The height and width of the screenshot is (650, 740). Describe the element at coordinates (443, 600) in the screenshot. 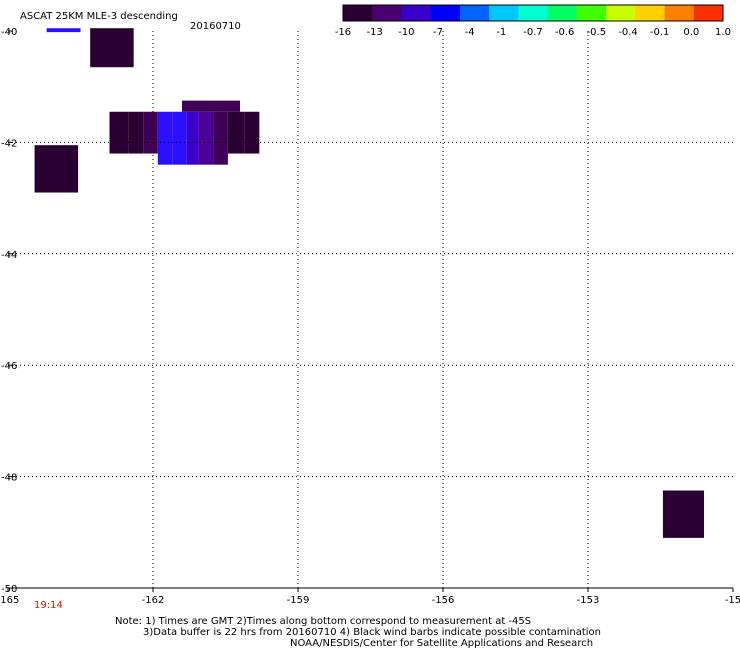

I see `x-tick-label: -156` at that location.